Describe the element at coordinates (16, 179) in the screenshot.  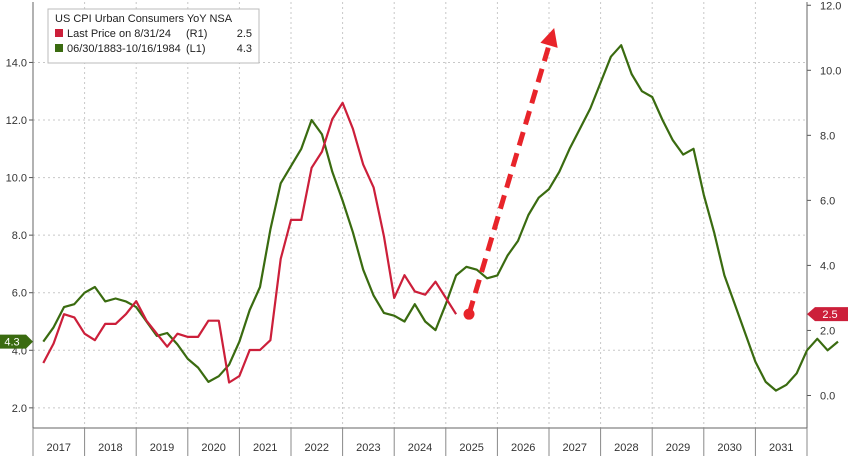
I see `left-tick-label: 10.0` at that location.